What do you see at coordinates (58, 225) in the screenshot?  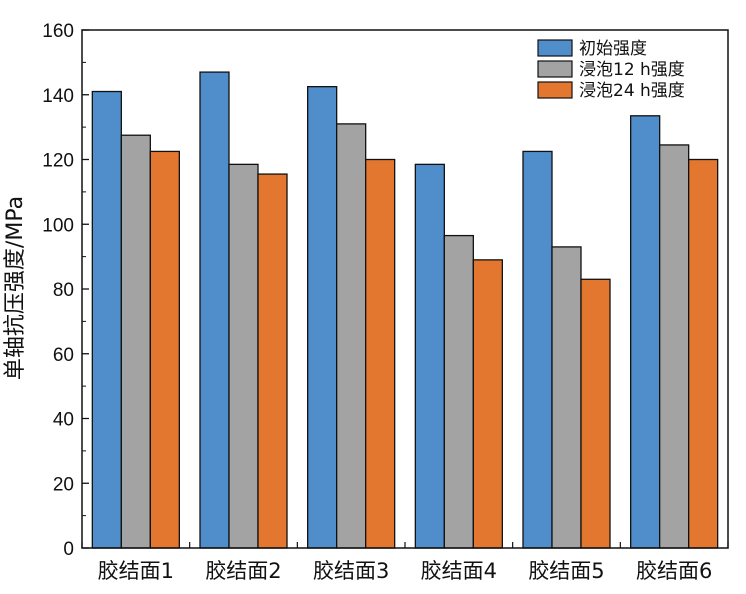 I see `y-tick-label-100: 100` at bounding box center [58, 225].